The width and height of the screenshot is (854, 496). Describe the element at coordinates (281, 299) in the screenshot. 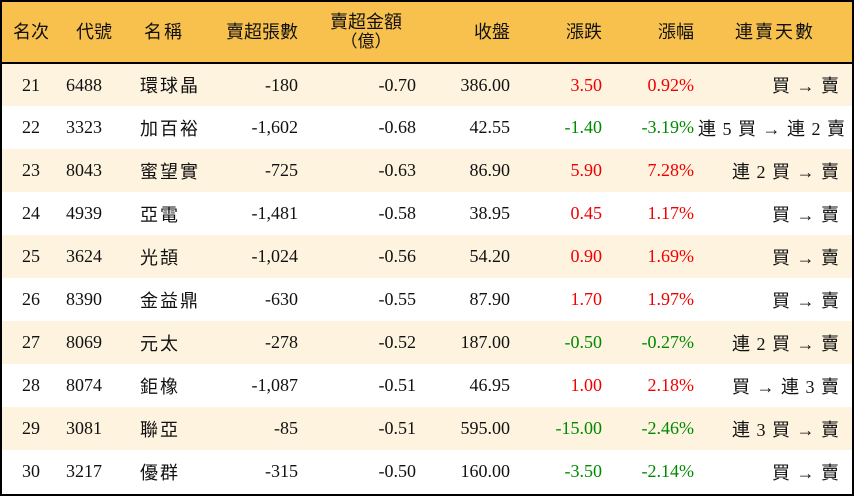

I see `cell-net-sell-lots: -630` at that location.